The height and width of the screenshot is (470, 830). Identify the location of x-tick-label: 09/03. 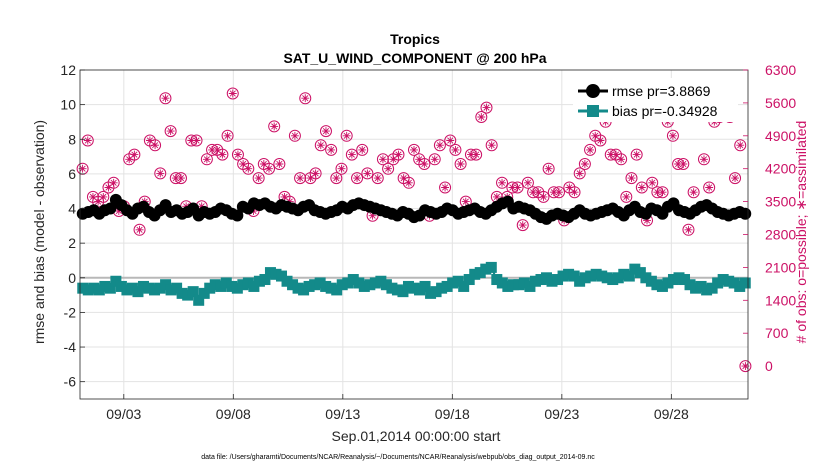
(123, 414).